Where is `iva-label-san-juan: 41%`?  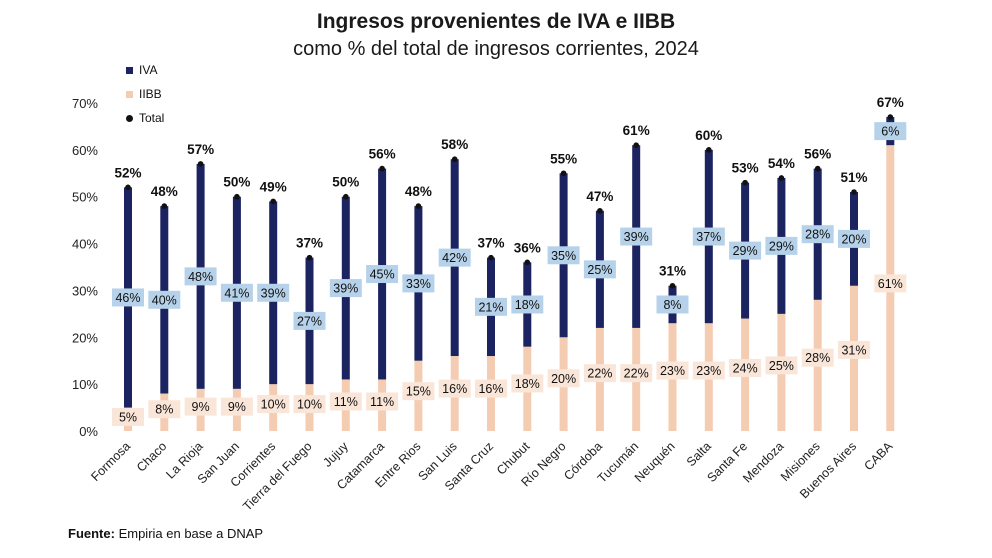
iva-label-san-juan: 41% is located at coordinates (236, 293).